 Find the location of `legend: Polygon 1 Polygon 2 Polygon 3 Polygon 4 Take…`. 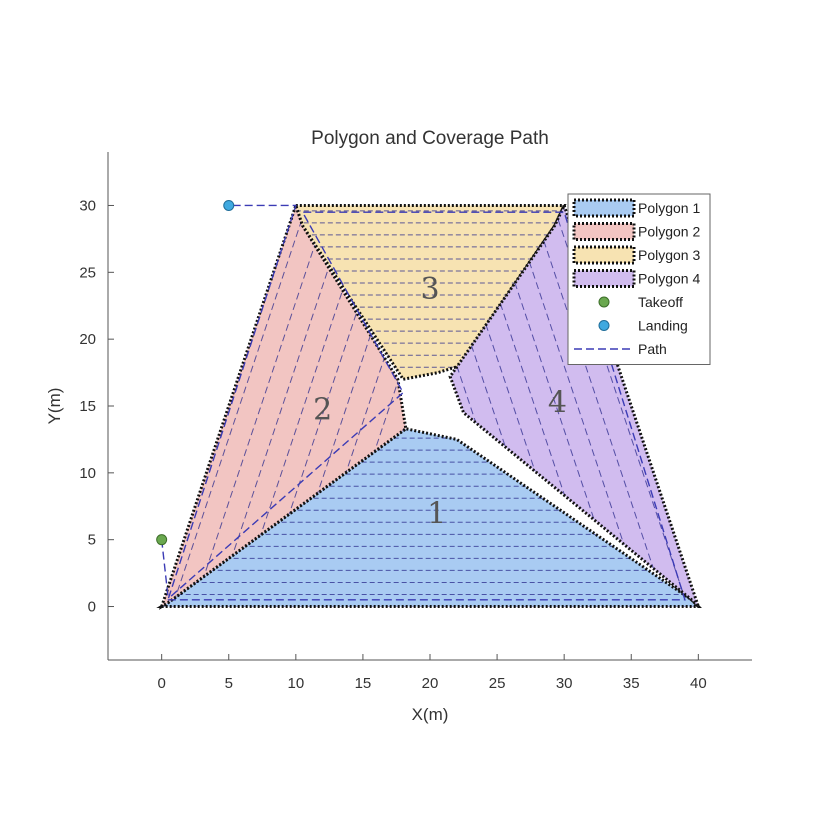

legend: Polygon 1 Polygon 2 Polygon 3 Polygon 4 Take… is located at coordinates (639, 279).